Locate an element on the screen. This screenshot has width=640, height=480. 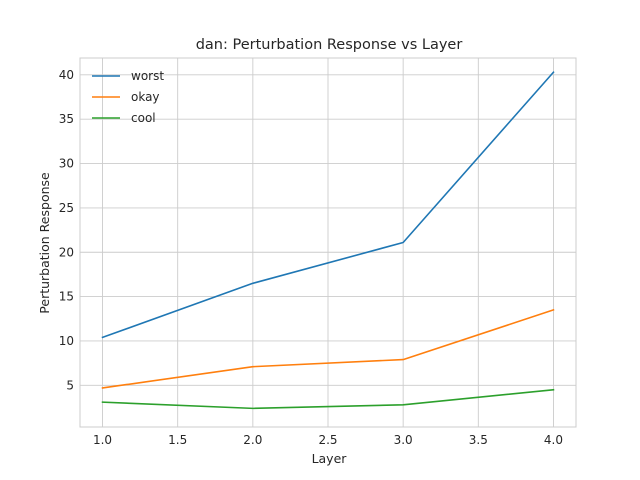
series-line-okay is located at coordinates (328, 348).